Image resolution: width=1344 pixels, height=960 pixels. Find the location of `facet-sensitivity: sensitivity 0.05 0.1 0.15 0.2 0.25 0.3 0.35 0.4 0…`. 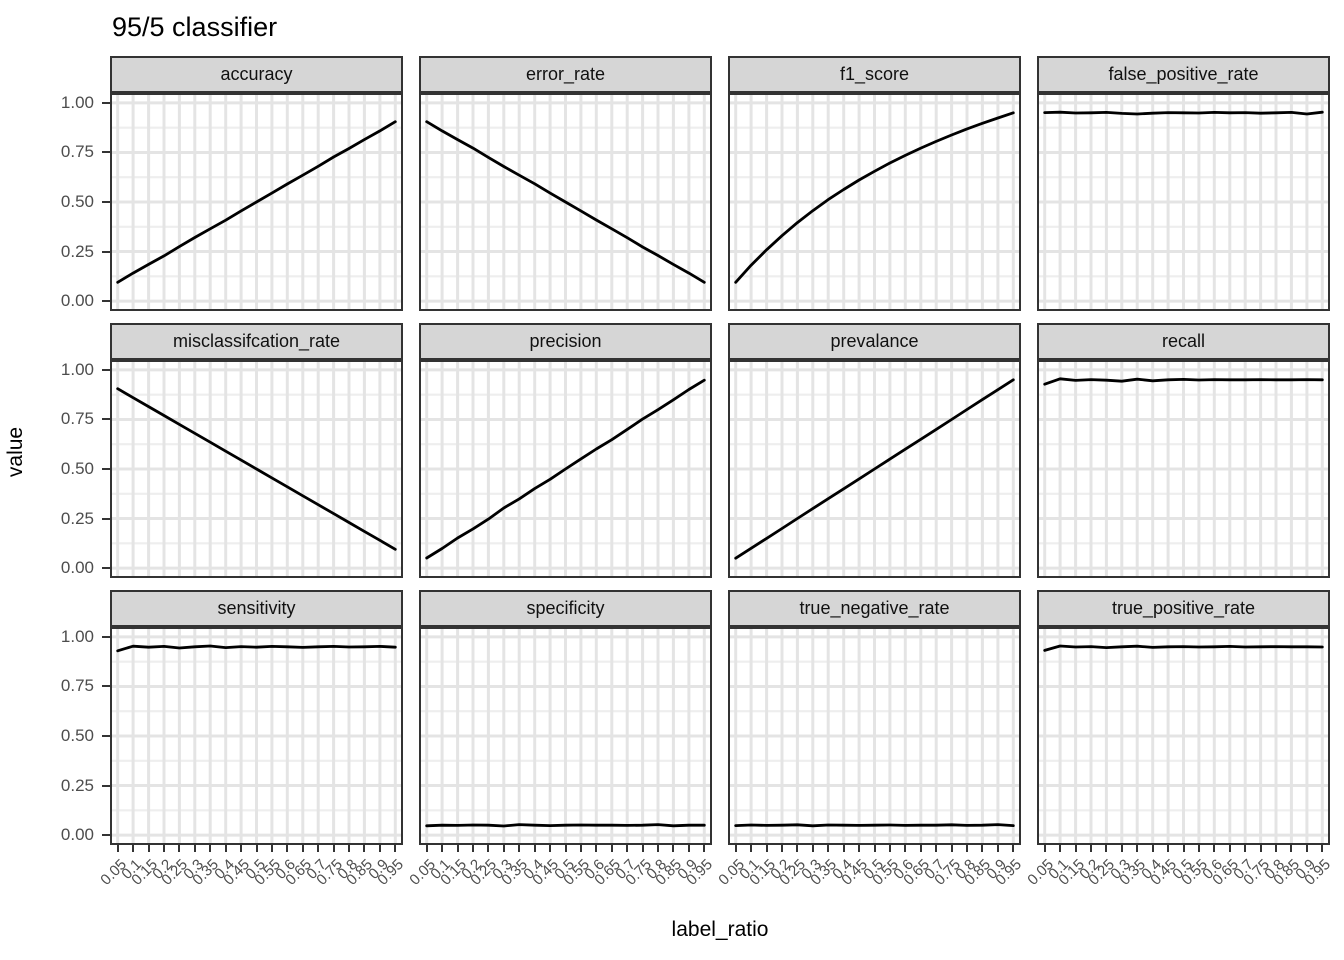

facet-sensitivity: sensitivity 0.05 0.1 0.15 0.2 0.25 0.3 0.35 0.4 0… is located at coordinates (252, 755).